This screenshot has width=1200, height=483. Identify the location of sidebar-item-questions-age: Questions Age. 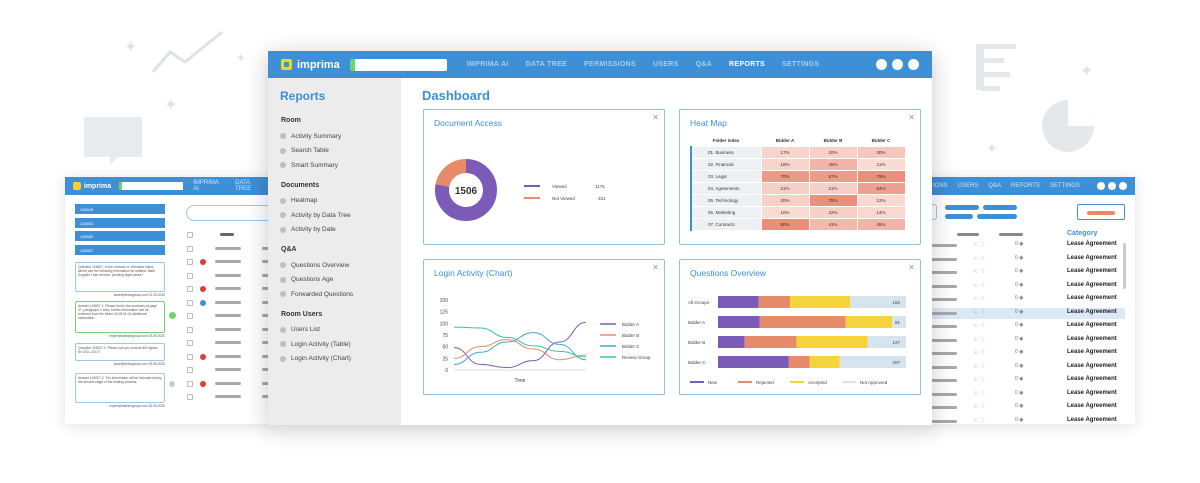
(340, 280).